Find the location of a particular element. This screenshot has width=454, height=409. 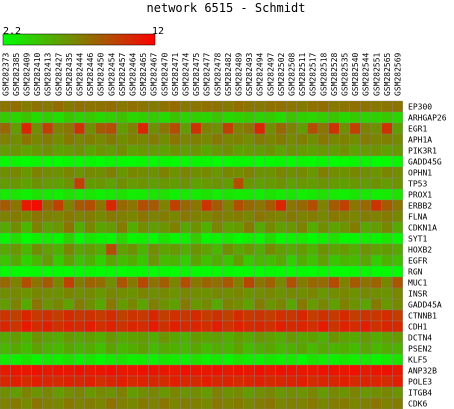

column-label: GSM282385 is located at coordinates (16, 74).